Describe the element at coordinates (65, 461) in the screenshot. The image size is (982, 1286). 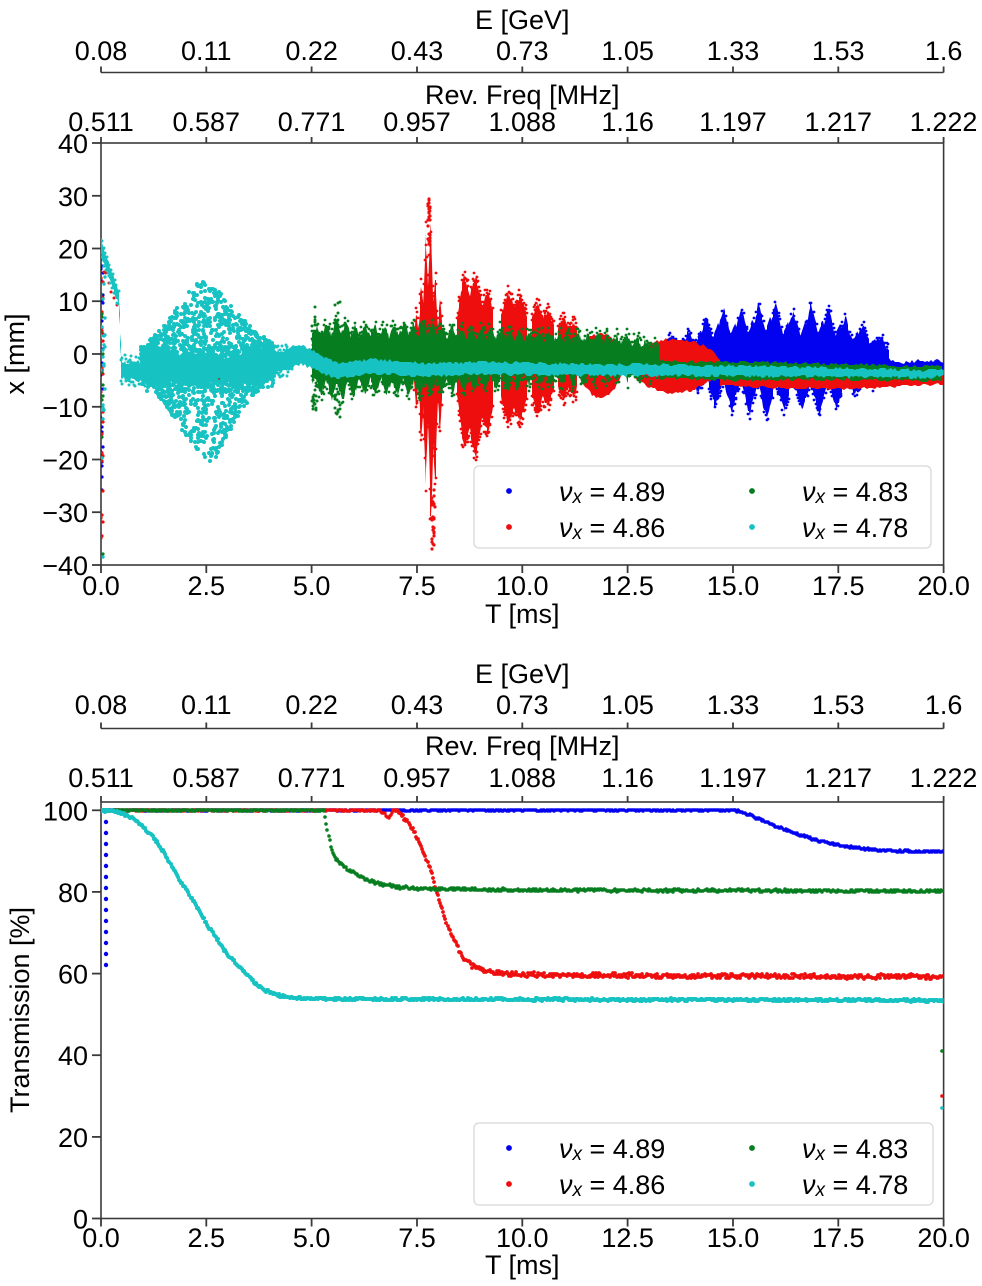
I see `svg-text: −20` at that location.